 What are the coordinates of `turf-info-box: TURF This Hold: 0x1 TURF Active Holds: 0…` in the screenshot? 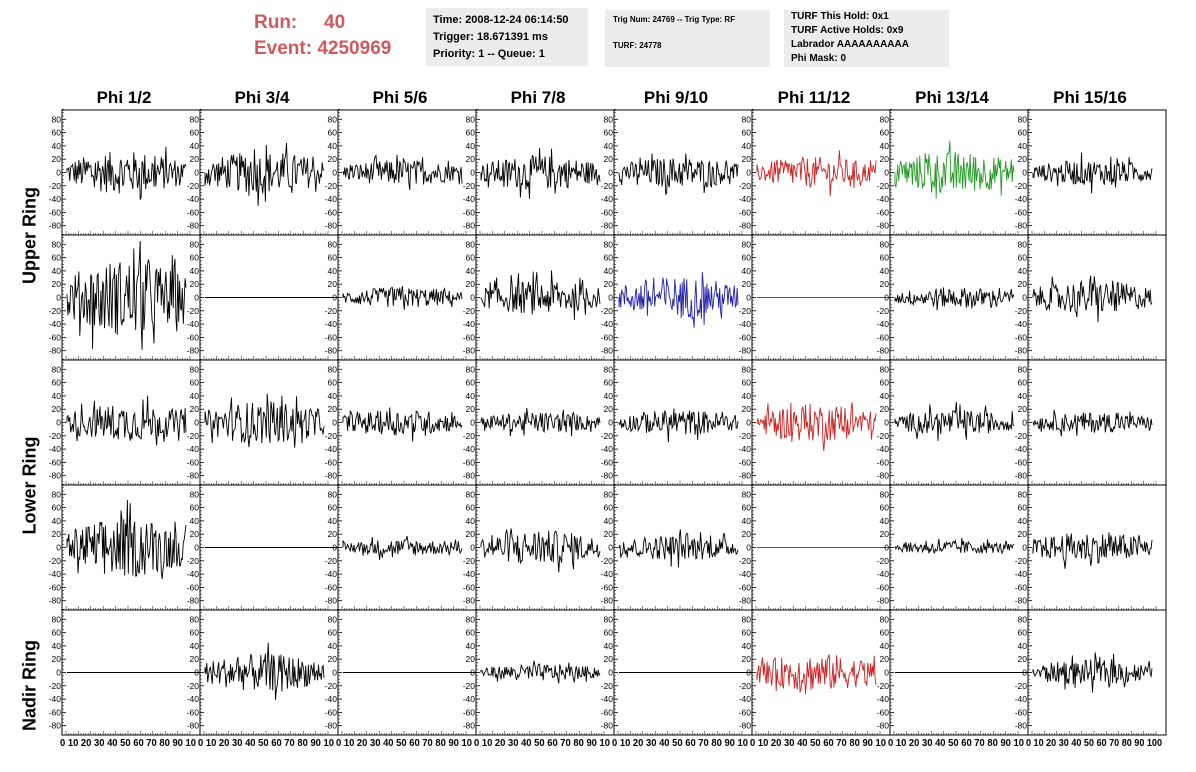 It's located at (866, 38).